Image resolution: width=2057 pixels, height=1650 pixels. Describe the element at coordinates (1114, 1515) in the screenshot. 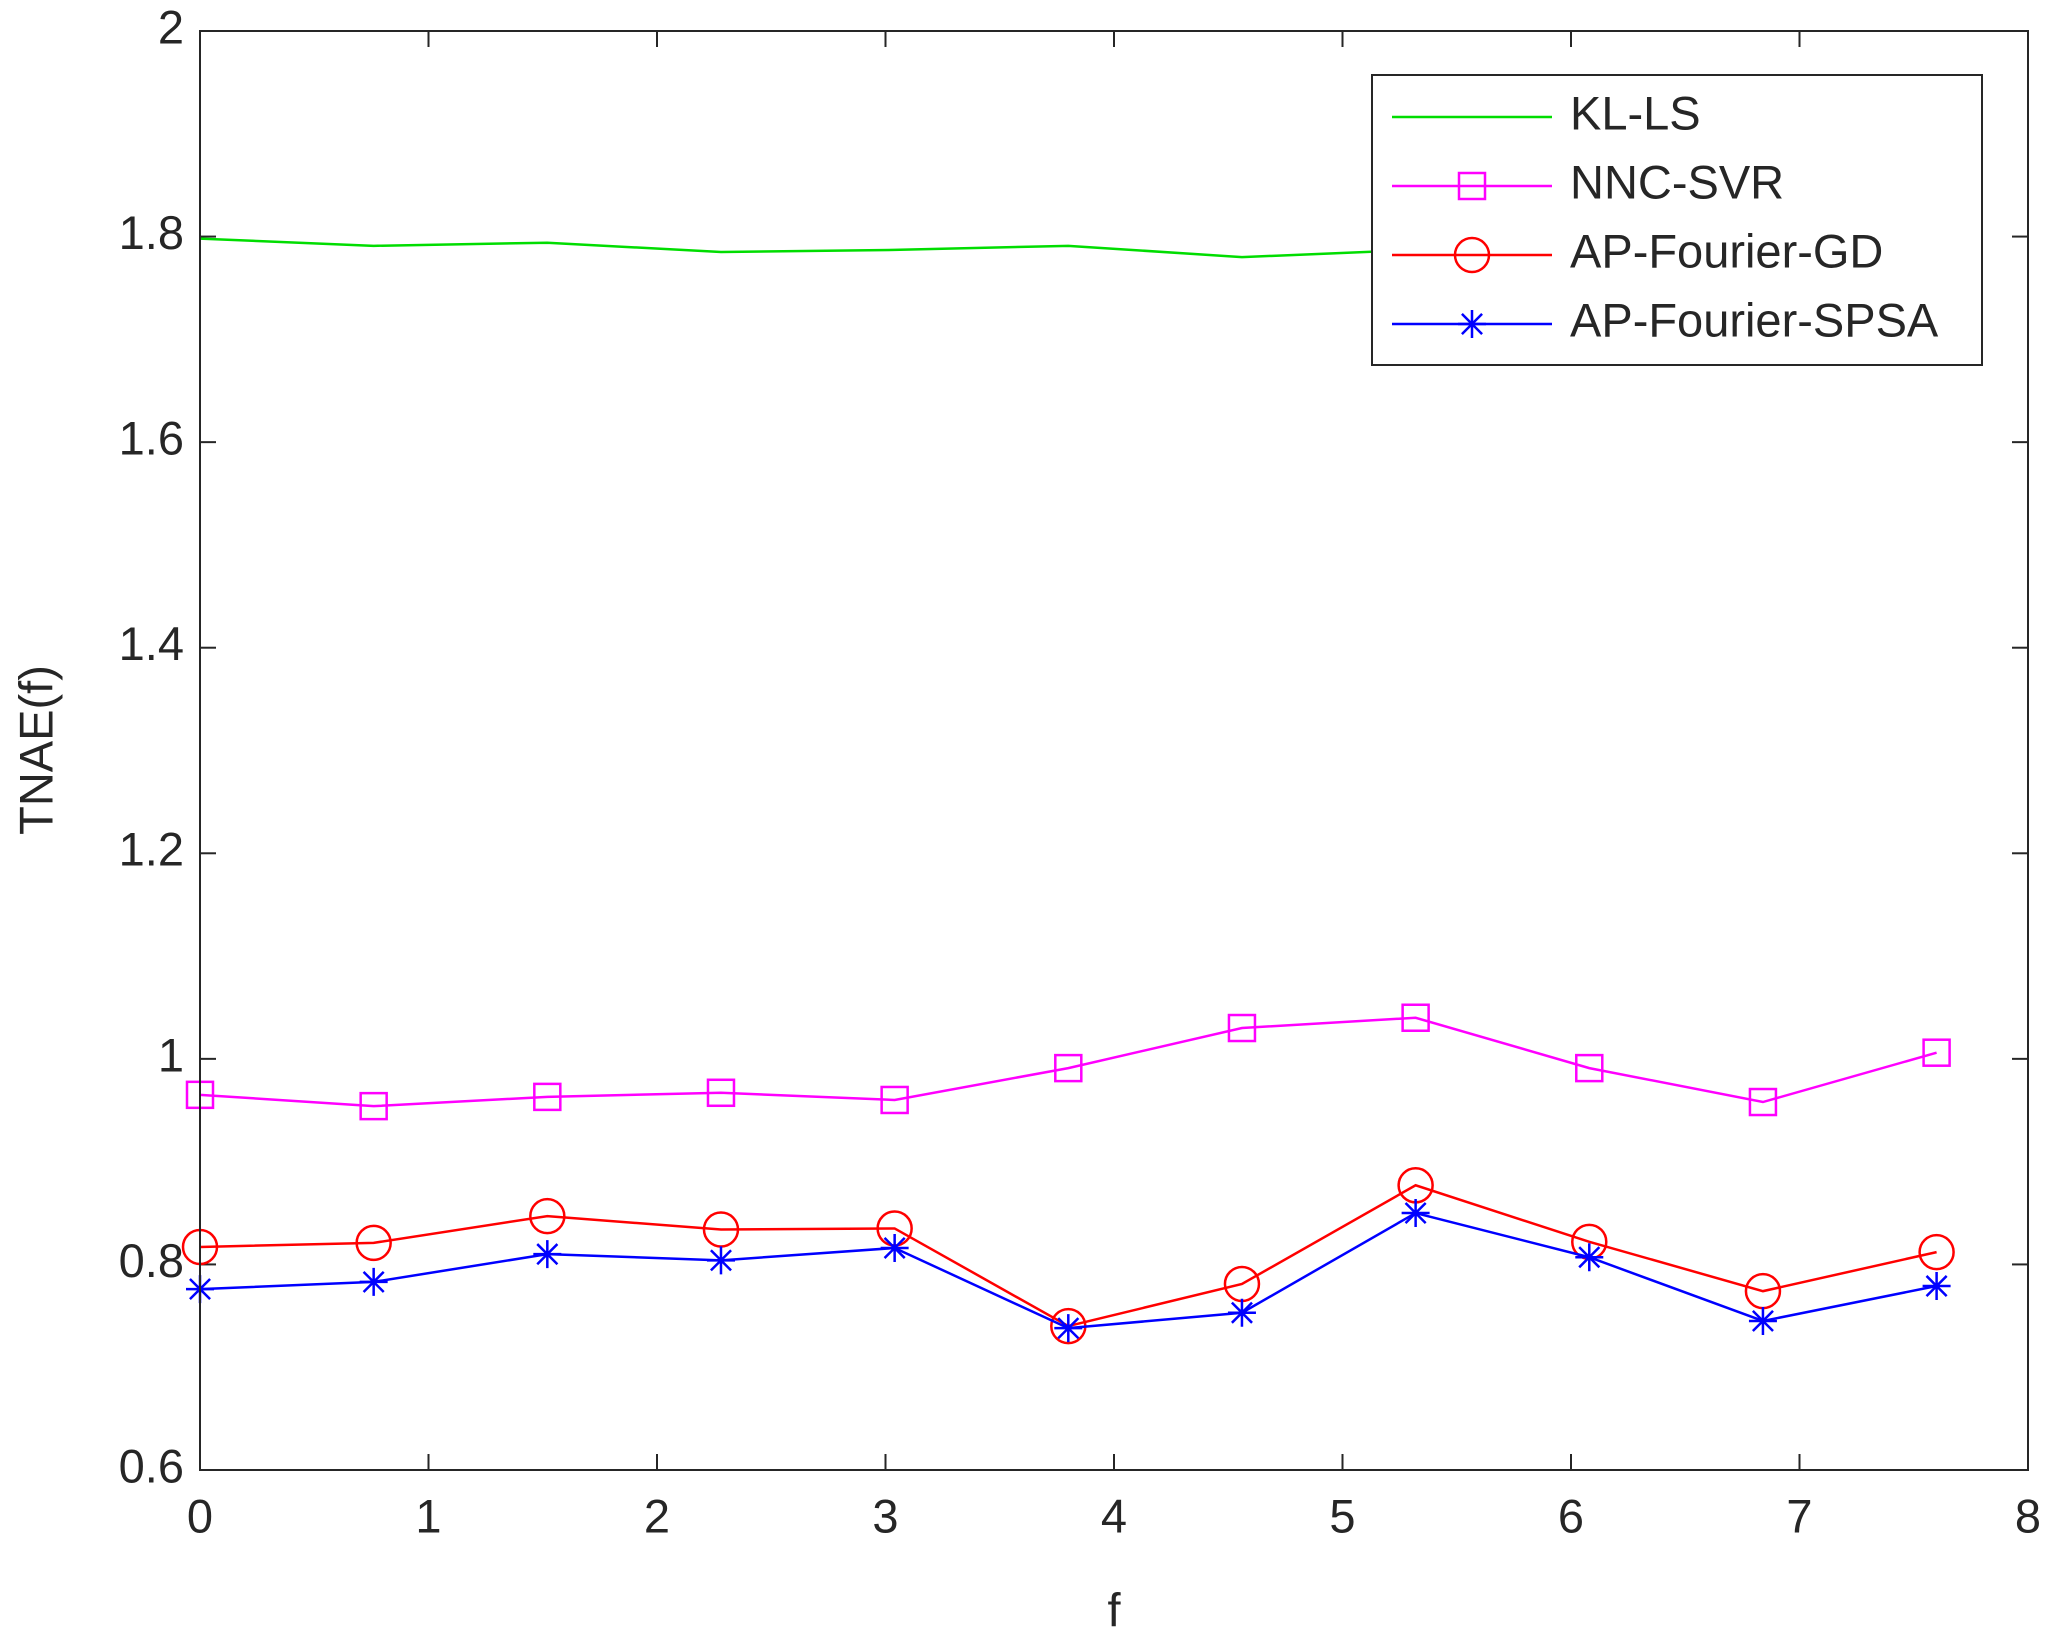

I see `x-tick-label: 4` at that location.